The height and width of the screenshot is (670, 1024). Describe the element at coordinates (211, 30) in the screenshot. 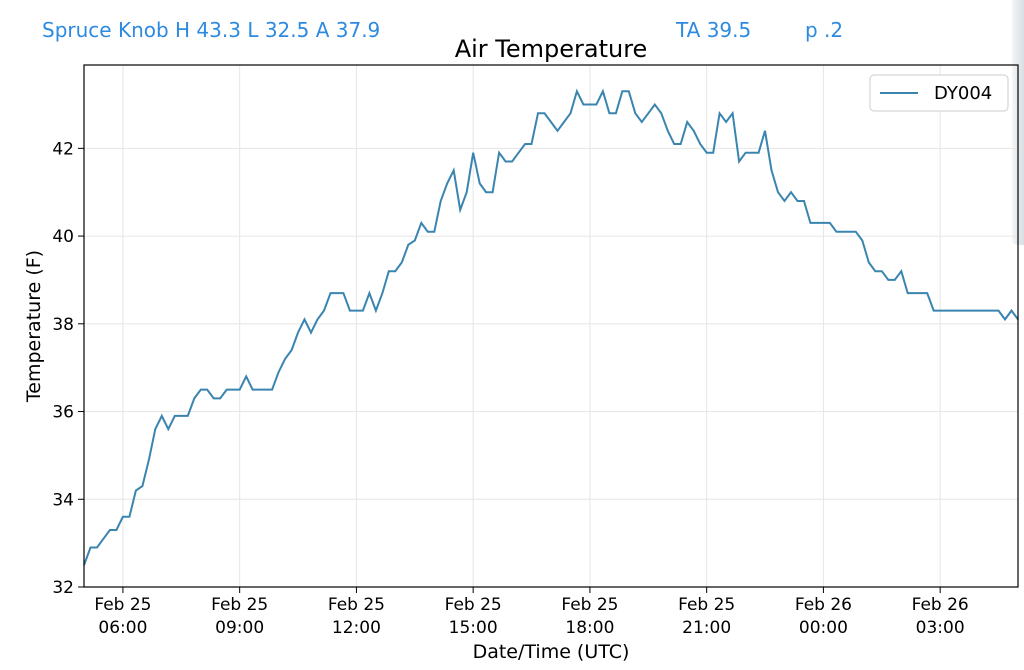

I see `station-summary-text: Spruce Knob H 43.3 L 32.5 A 37.9` at that location.